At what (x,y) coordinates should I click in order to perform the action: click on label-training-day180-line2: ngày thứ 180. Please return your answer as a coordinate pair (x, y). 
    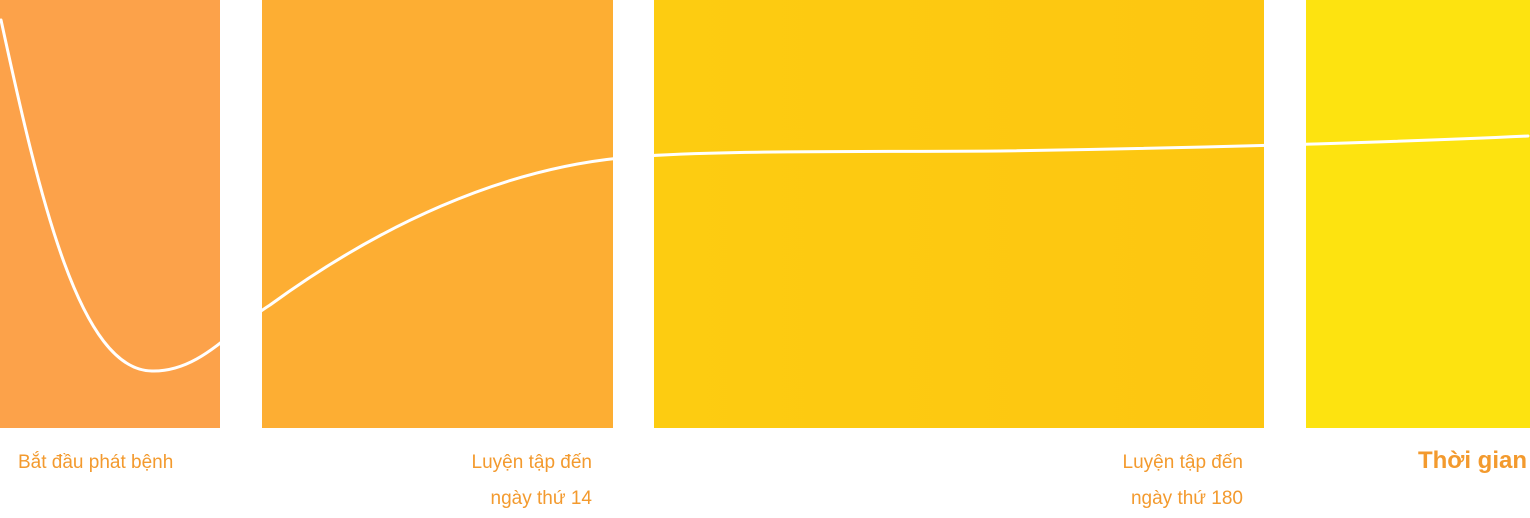
    Looking at the image, I should click on (1186, 498).